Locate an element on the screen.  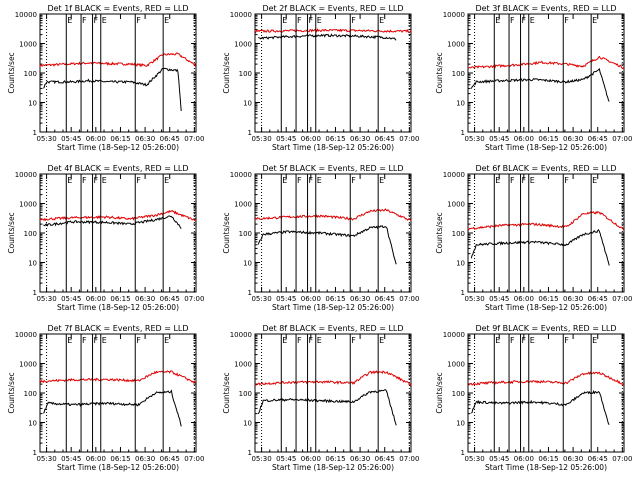
panel-title: Det 1f BLACK = Events, RED = LLD is located at coordinates (117, 8).